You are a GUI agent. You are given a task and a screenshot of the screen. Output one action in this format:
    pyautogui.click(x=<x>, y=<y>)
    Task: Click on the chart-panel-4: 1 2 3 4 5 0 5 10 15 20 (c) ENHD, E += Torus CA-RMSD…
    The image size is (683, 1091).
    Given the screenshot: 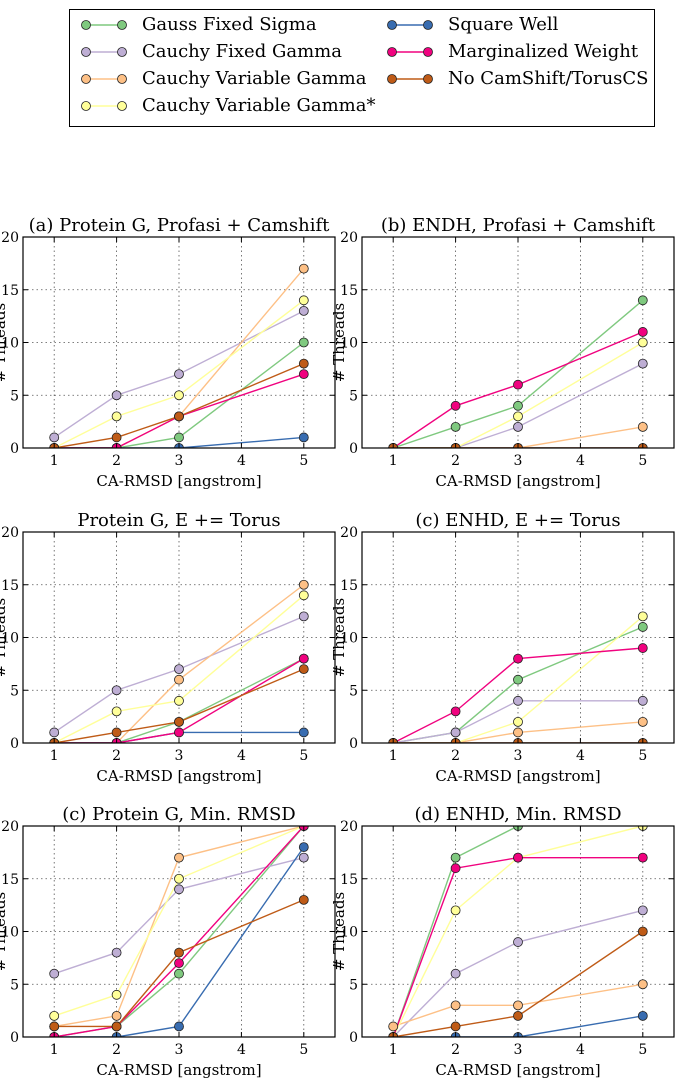 What is the action you would take?
    pyautogui.click(x=502, y=647)
    